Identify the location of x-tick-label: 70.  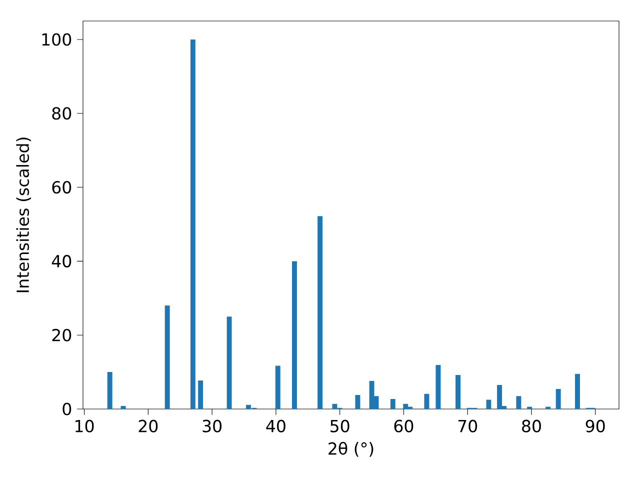
(468, 426).